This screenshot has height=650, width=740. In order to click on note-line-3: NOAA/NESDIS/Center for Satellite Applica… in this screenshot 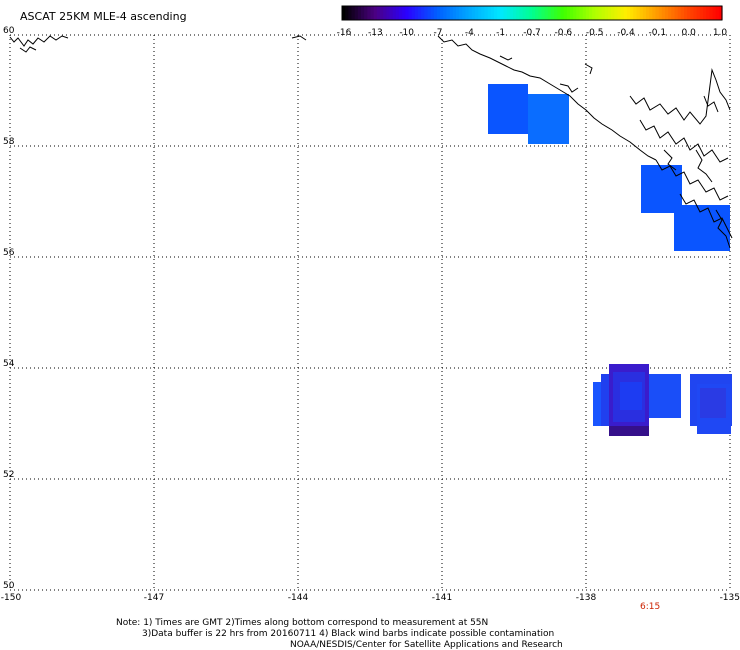, I will do `click(426, 645)`.